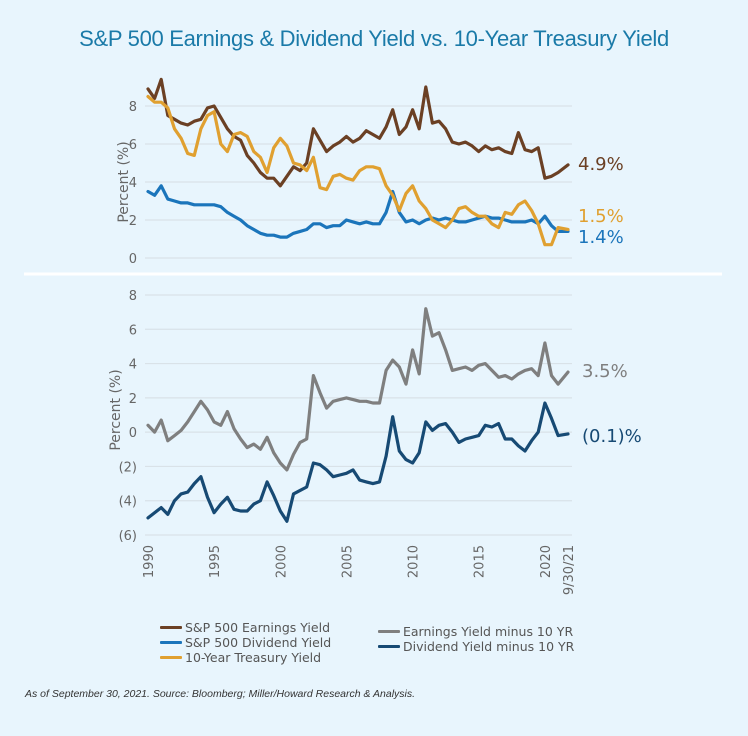  Describe the element at coordinates (128, 502) in the screenshot. I see `y-tick-label: (4)` at that location.